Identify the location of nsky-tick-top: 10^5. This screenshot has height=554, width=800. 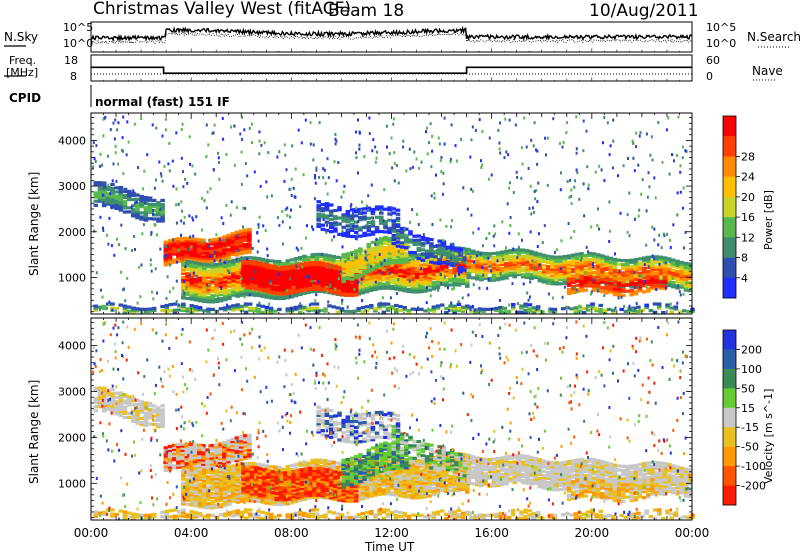
(78, 27).